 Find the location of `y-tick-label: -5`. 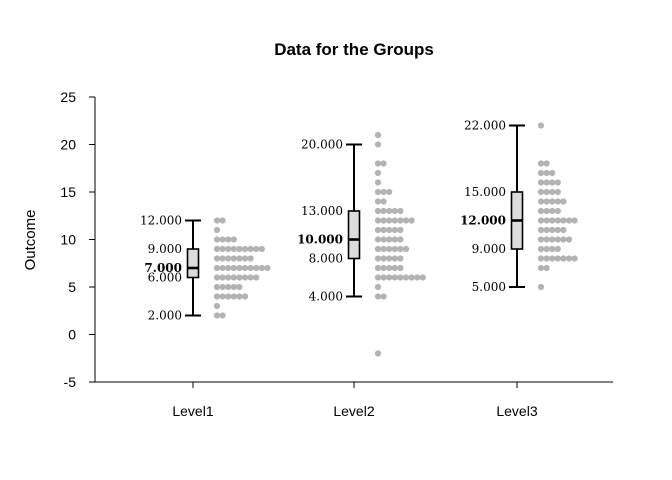

y-tick-label: -5 is located at coordinates (70, 382).